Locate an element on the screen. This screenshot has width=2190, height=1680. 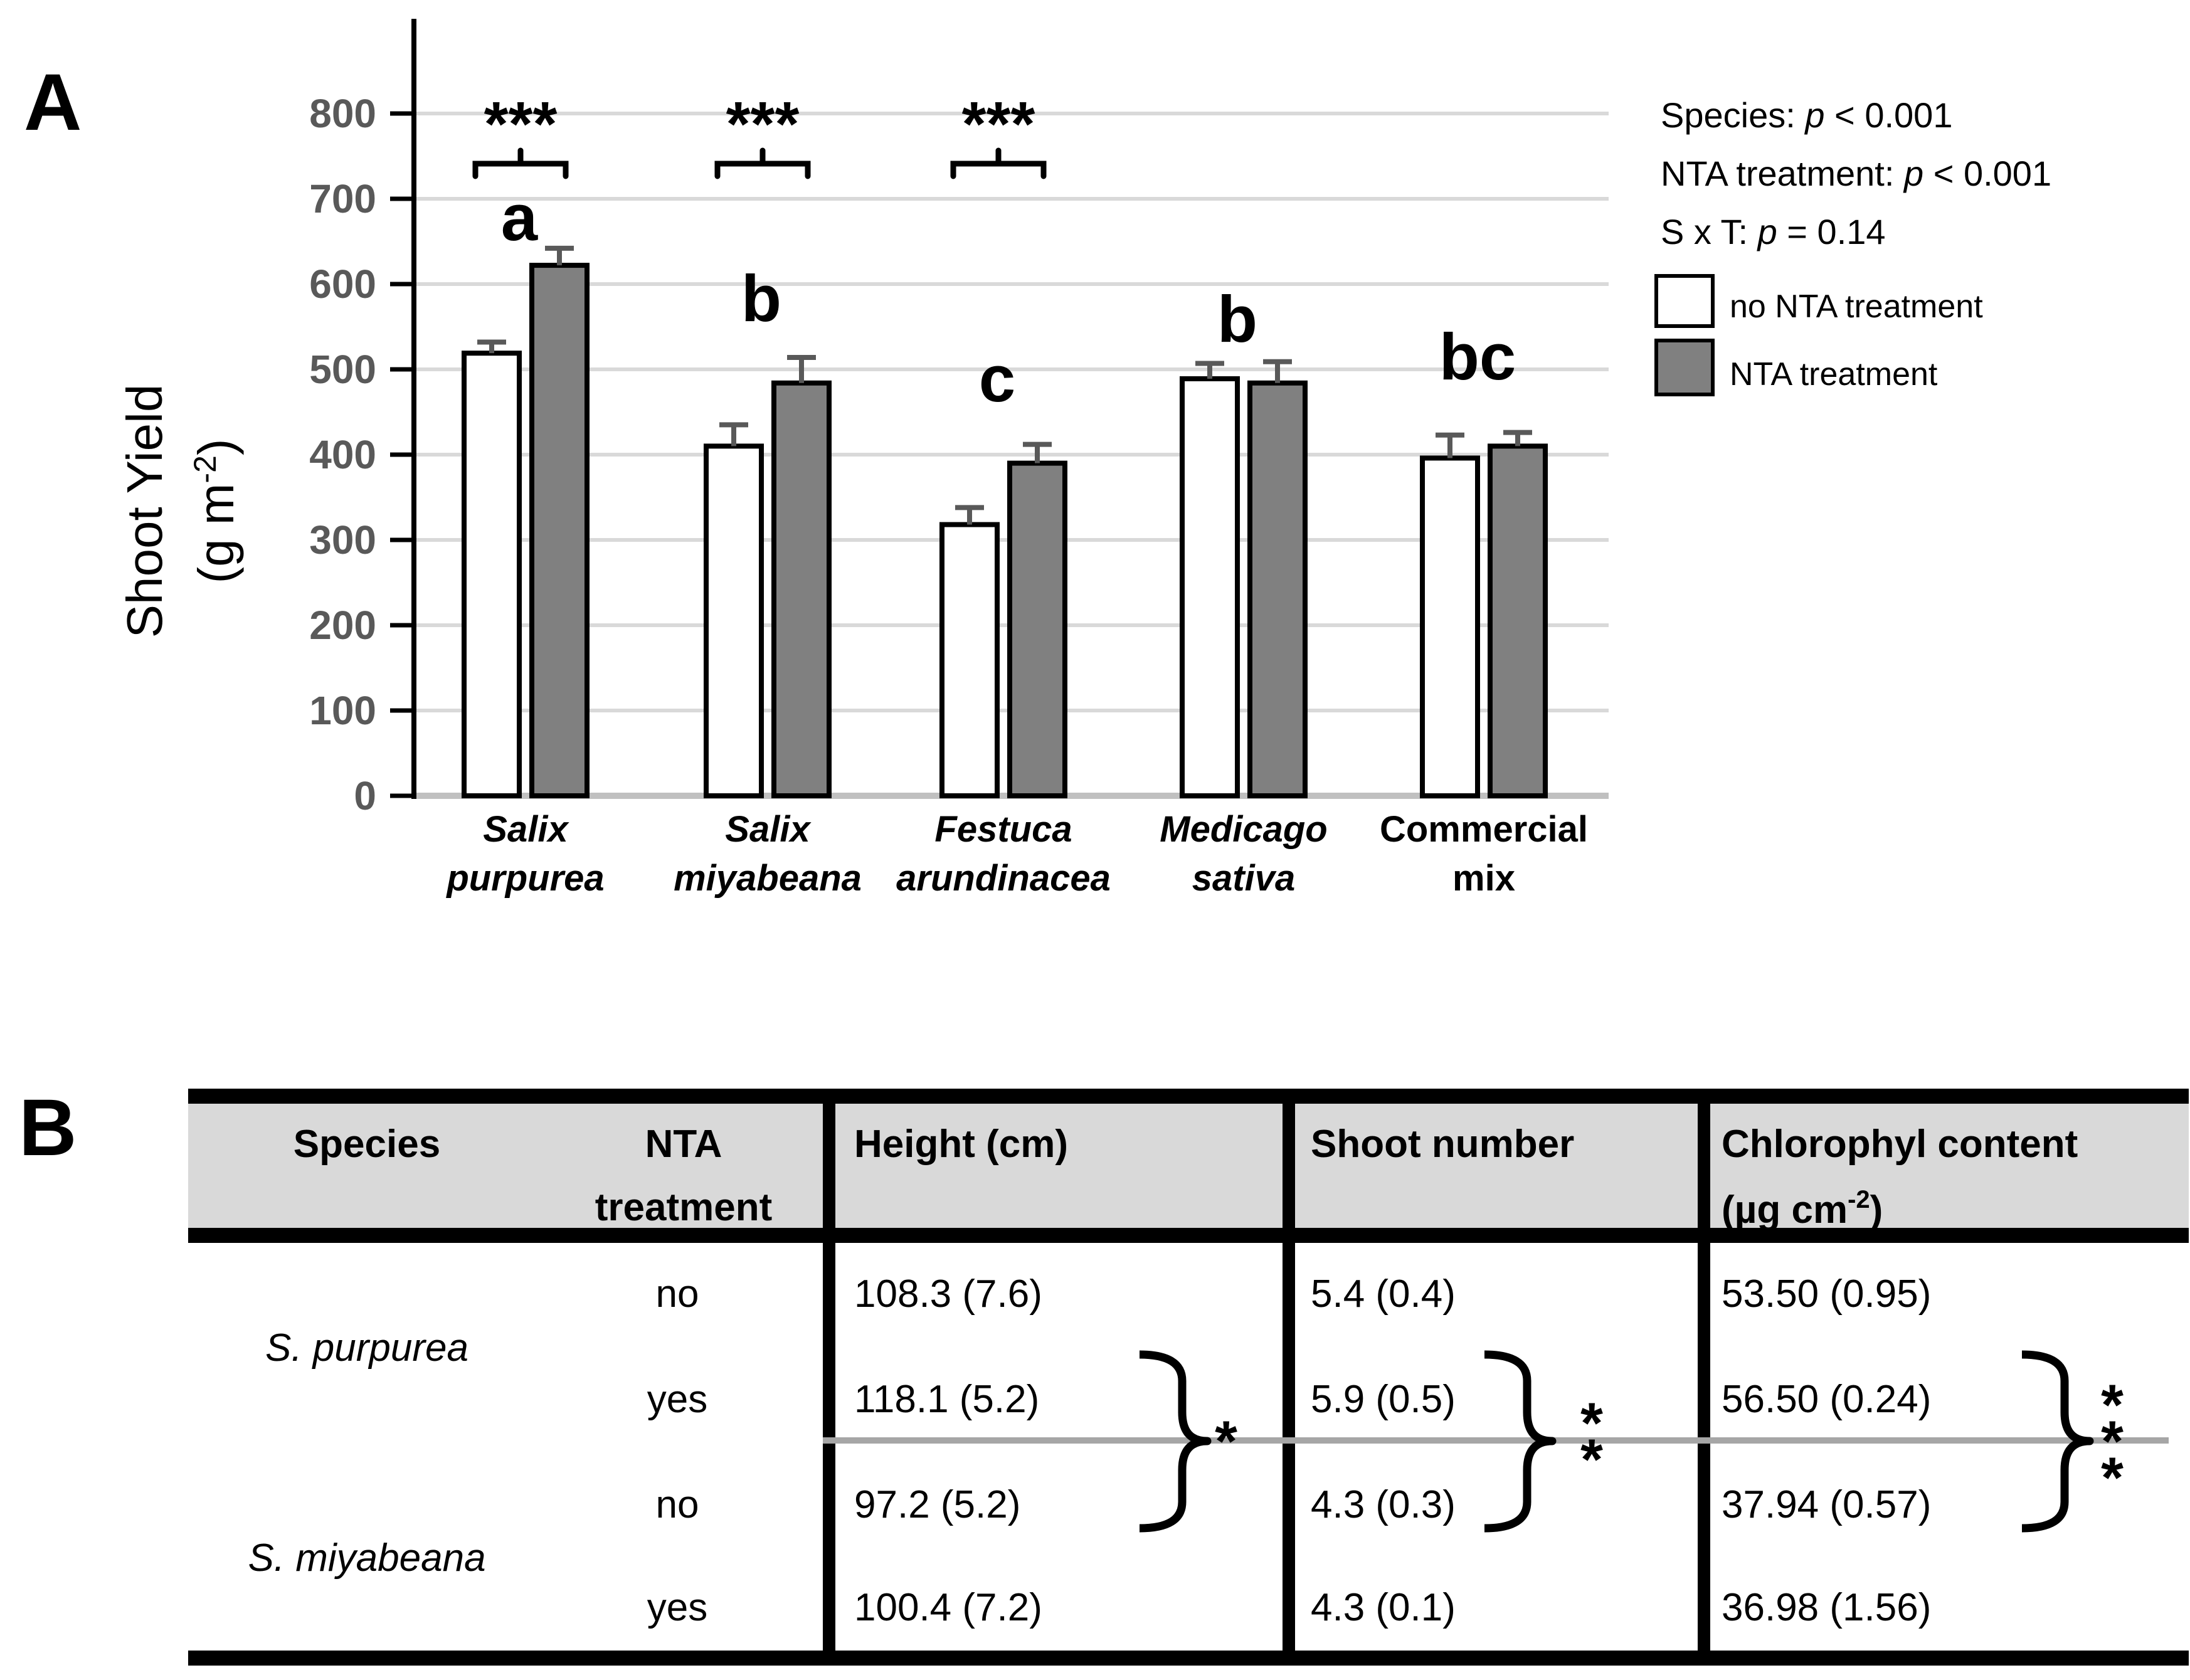
y-axis-title-unit: (g m-2) is located at coordinates (216, 511).